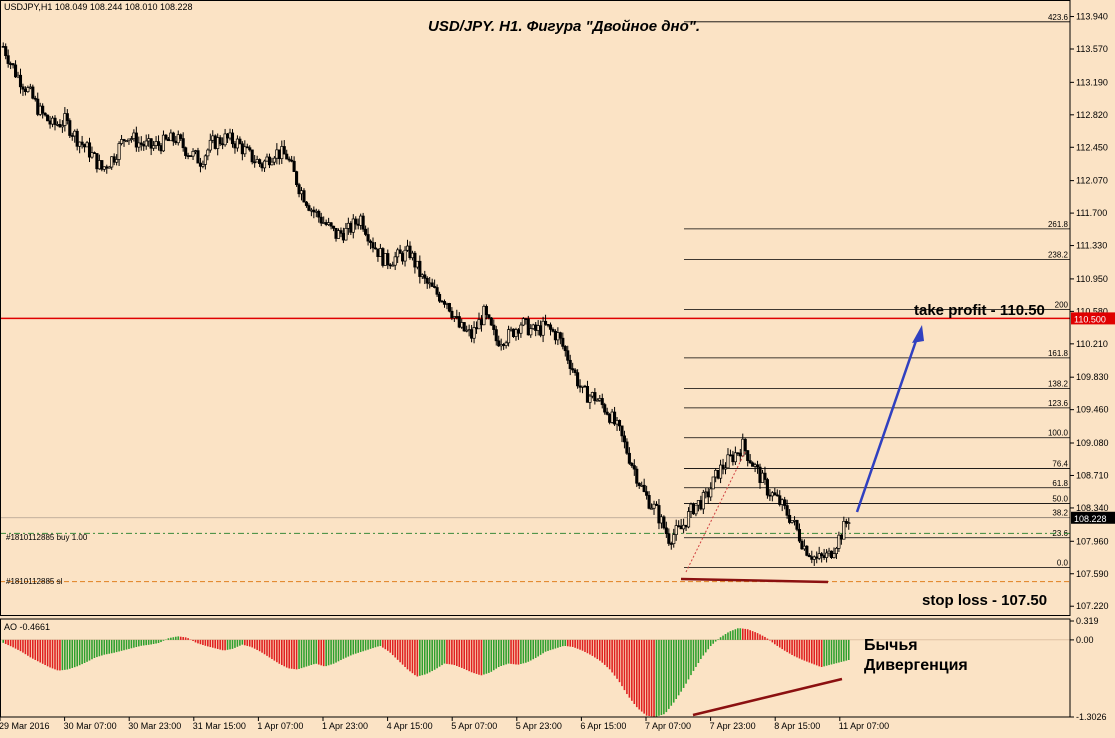 Image resolution: width=1115 pixels, height=738 pixels. What do you see at coordinates (887, 423) in the screenshot?
I see `target-arrow-line` at bounding box center [887, 423].